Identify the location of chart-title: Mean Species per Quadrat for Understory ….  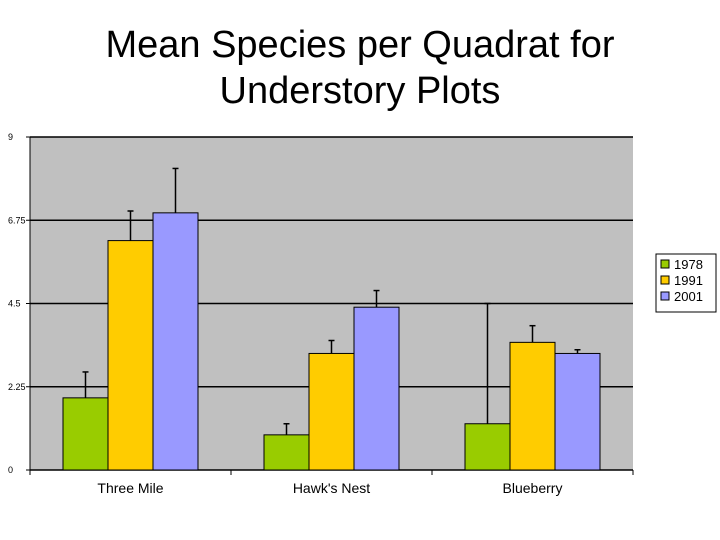
(360, 68).